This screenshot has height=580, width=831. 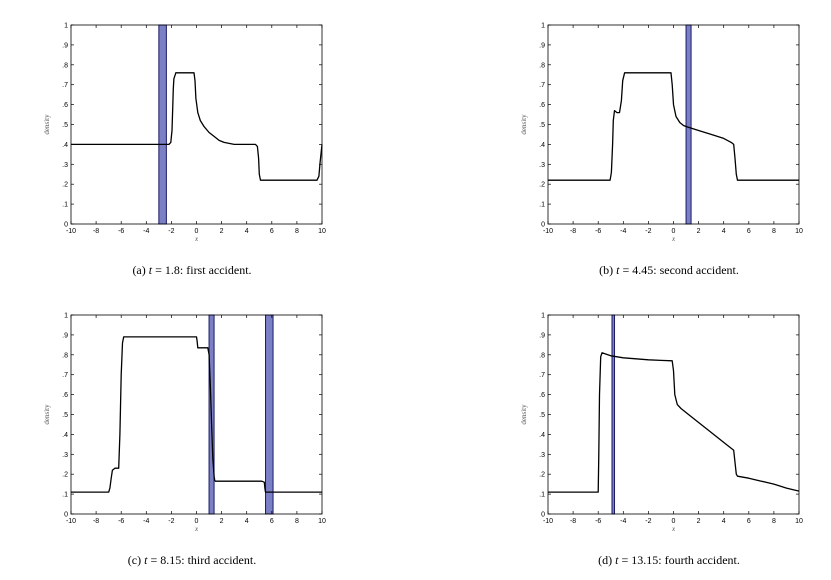 I want to click on caption-time-value: 8.15, so click(x=171, y=560).